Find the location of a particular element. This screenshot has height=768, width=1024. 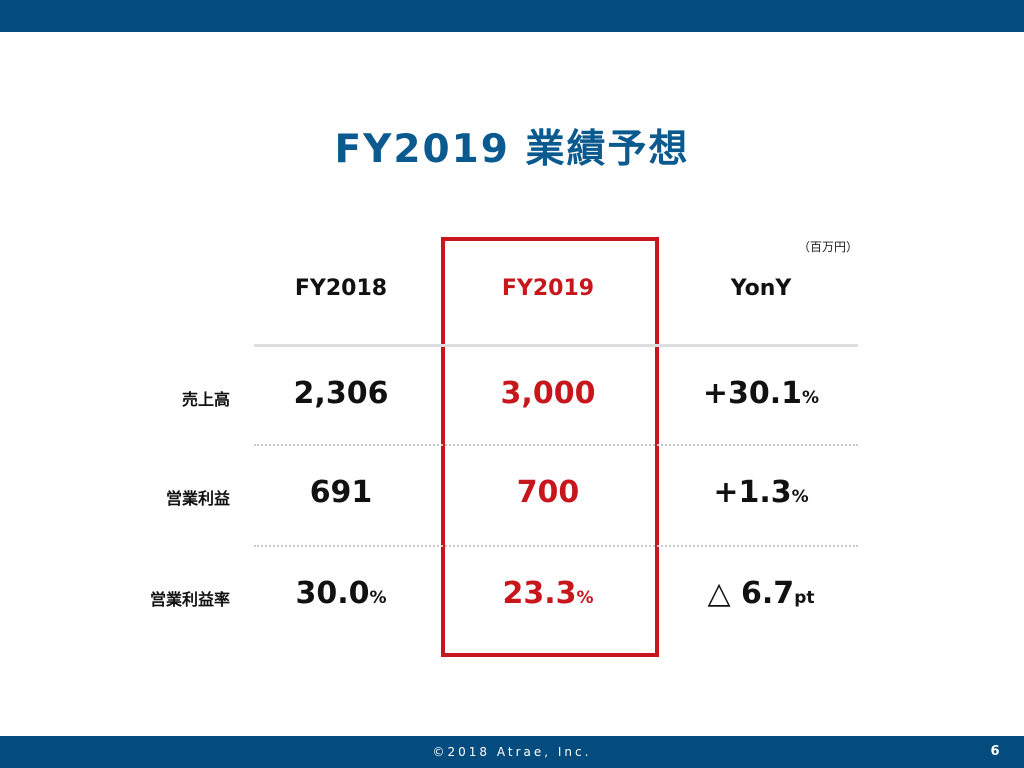

page-title: FY2019 業績予想 is located at coordinates (512, 149).